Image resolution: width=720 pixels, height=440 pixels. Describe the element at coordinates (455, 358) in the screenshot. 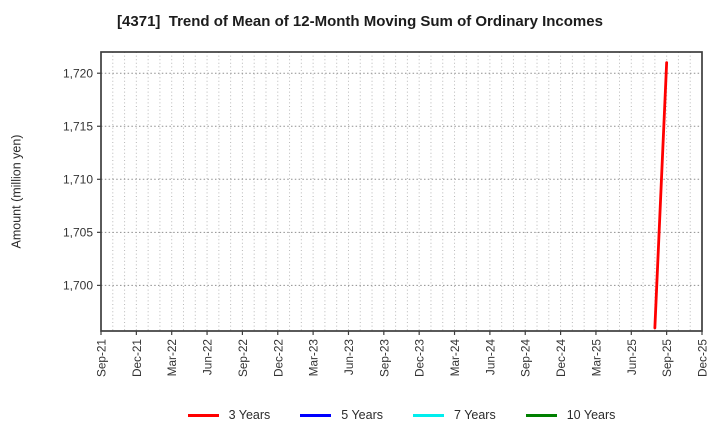

I see `x-tick-label: Mar-24` at that location.